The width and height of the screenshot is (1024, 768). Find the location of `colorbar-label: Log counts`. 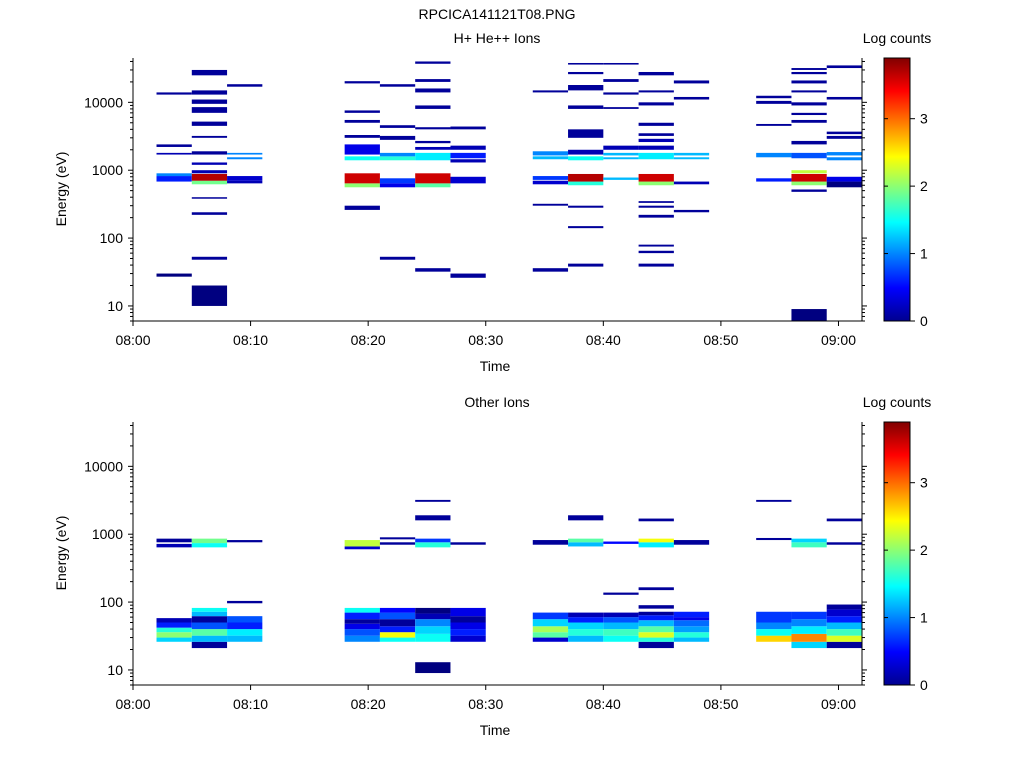

colorbar-label: Log counts is located at coordinates (897, 38).